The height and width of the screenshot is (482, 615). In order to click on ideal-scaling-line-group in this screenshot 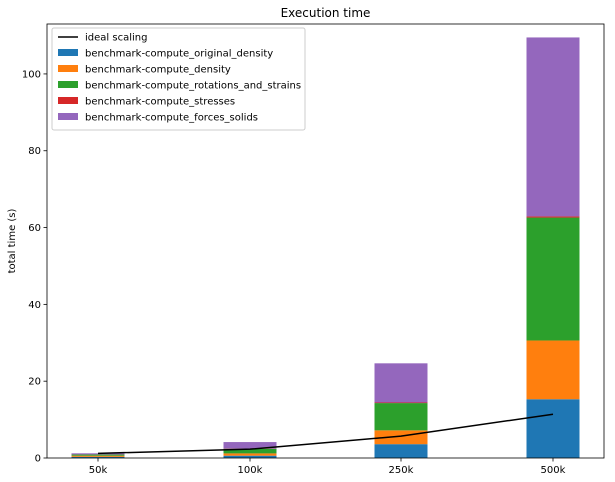, I will do `click(325, 434)`.